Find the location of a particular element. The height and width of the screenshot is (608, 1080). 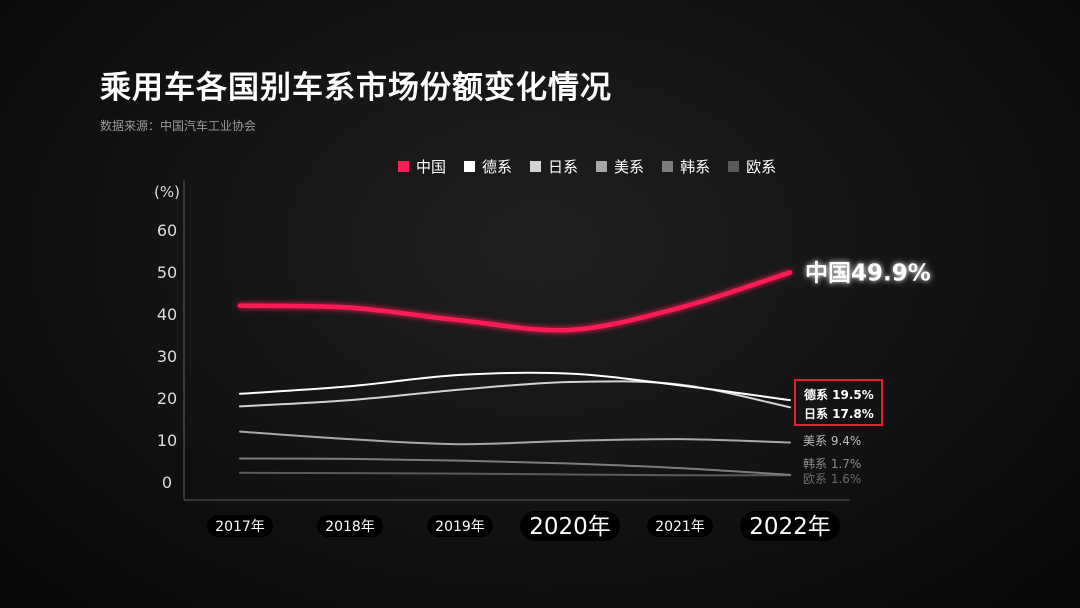

legend-label: 韩系 is located at coordinates (695, 167).